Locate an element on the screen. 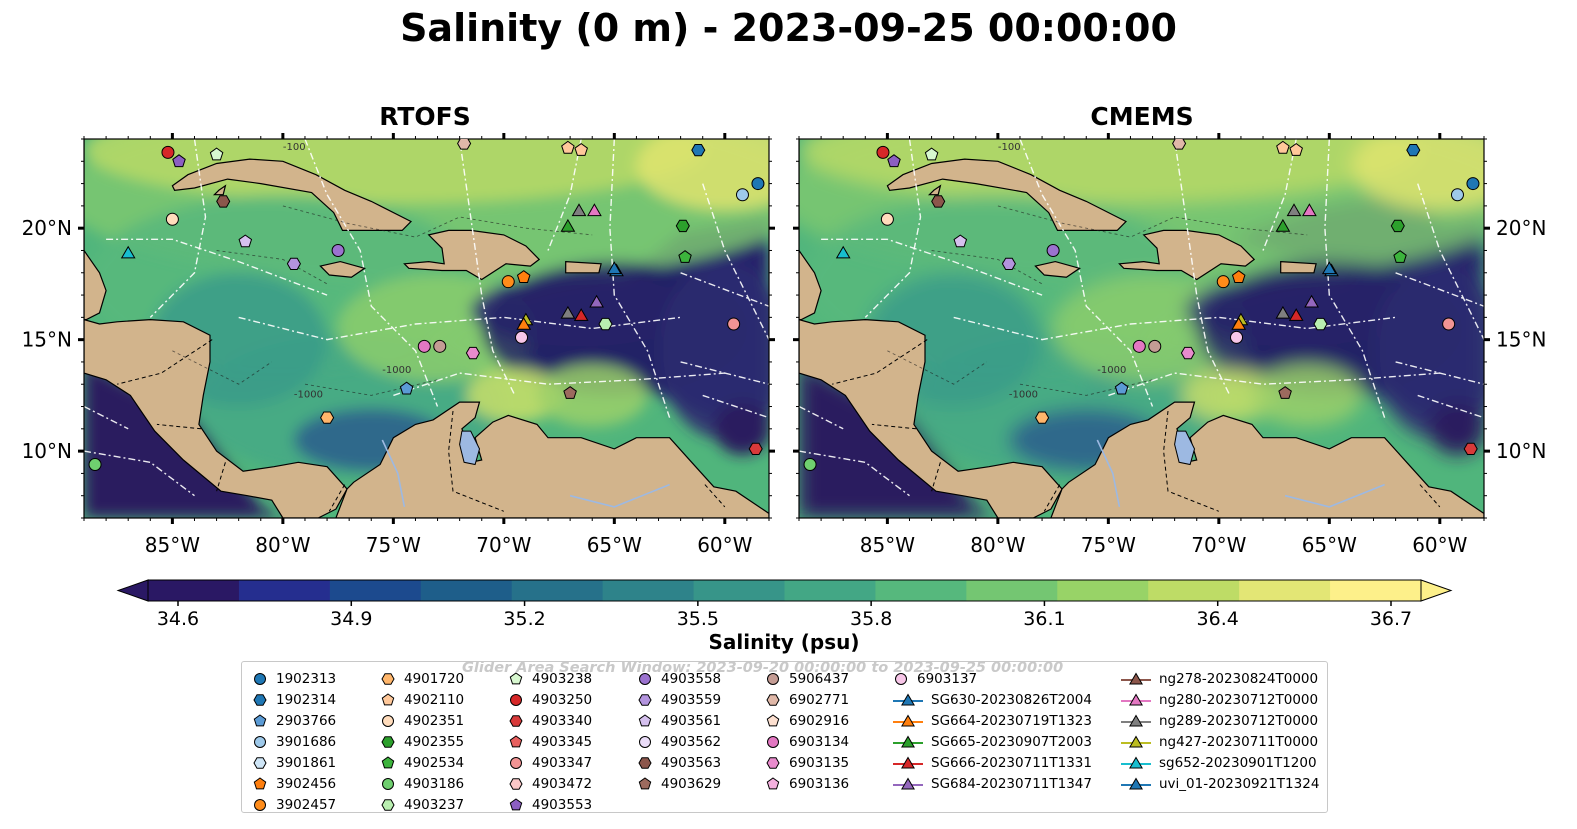  colorbar-tick-label: 36.1 is located at coordinates (1044, 619).